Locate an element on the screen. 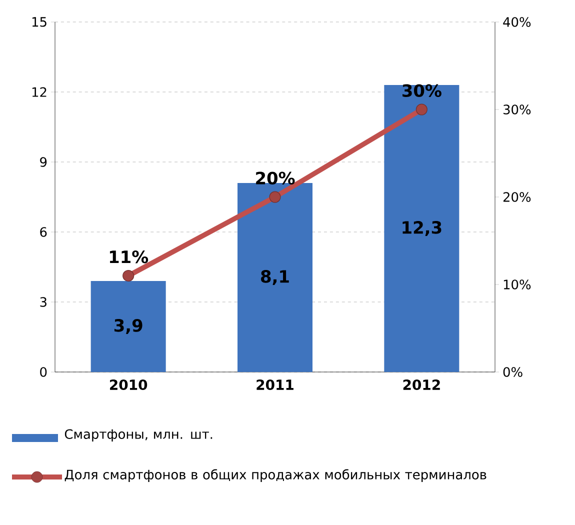  y-tick-label: 6 is located at coordinates (43, 232).